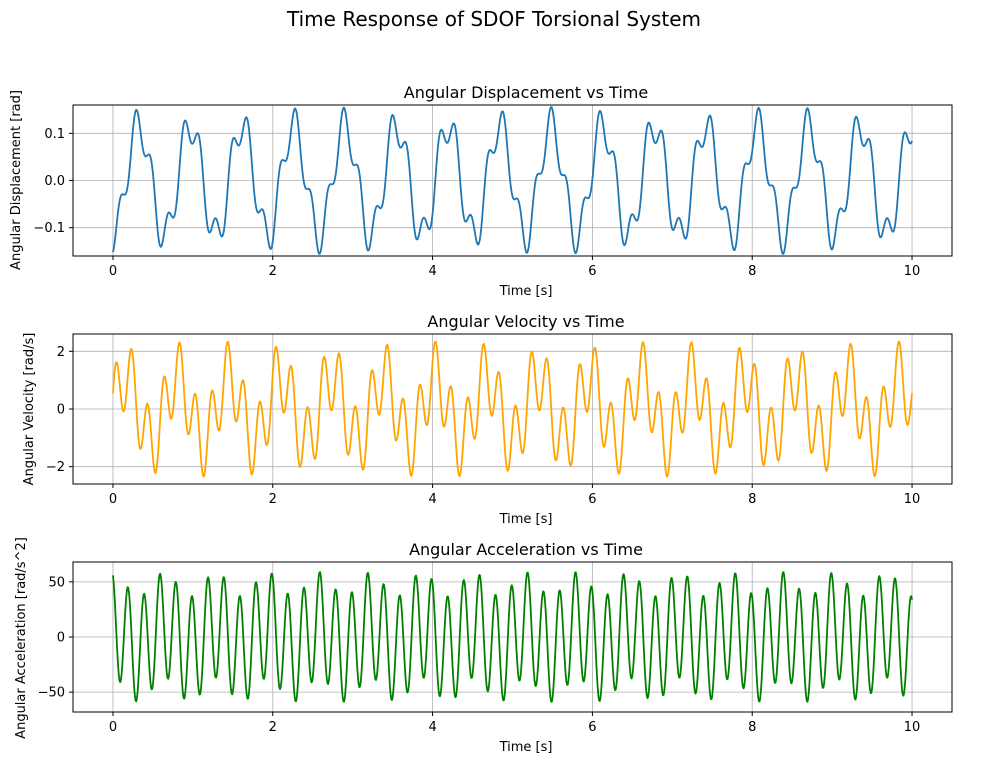 This screenshot has width=989, height=765. I want to click on y-tick-label: 0.1, so click(54, 134).